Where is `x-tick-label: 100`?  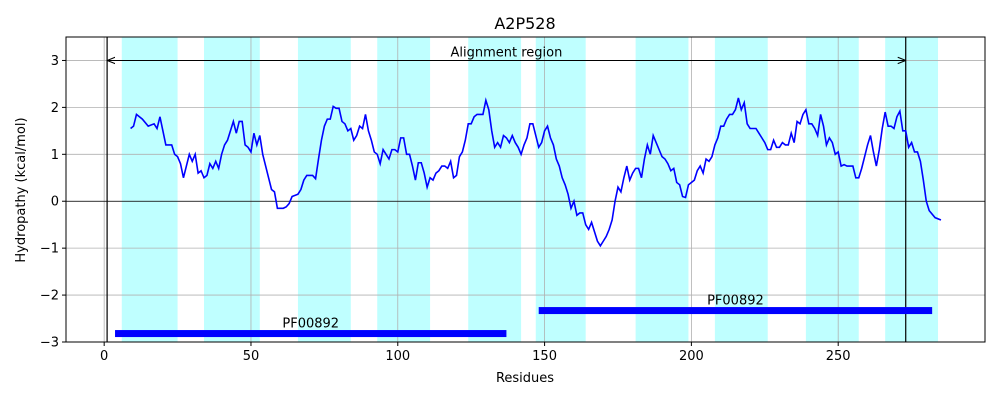 x-tick-label: 100 is located at coordinates (397, 356).